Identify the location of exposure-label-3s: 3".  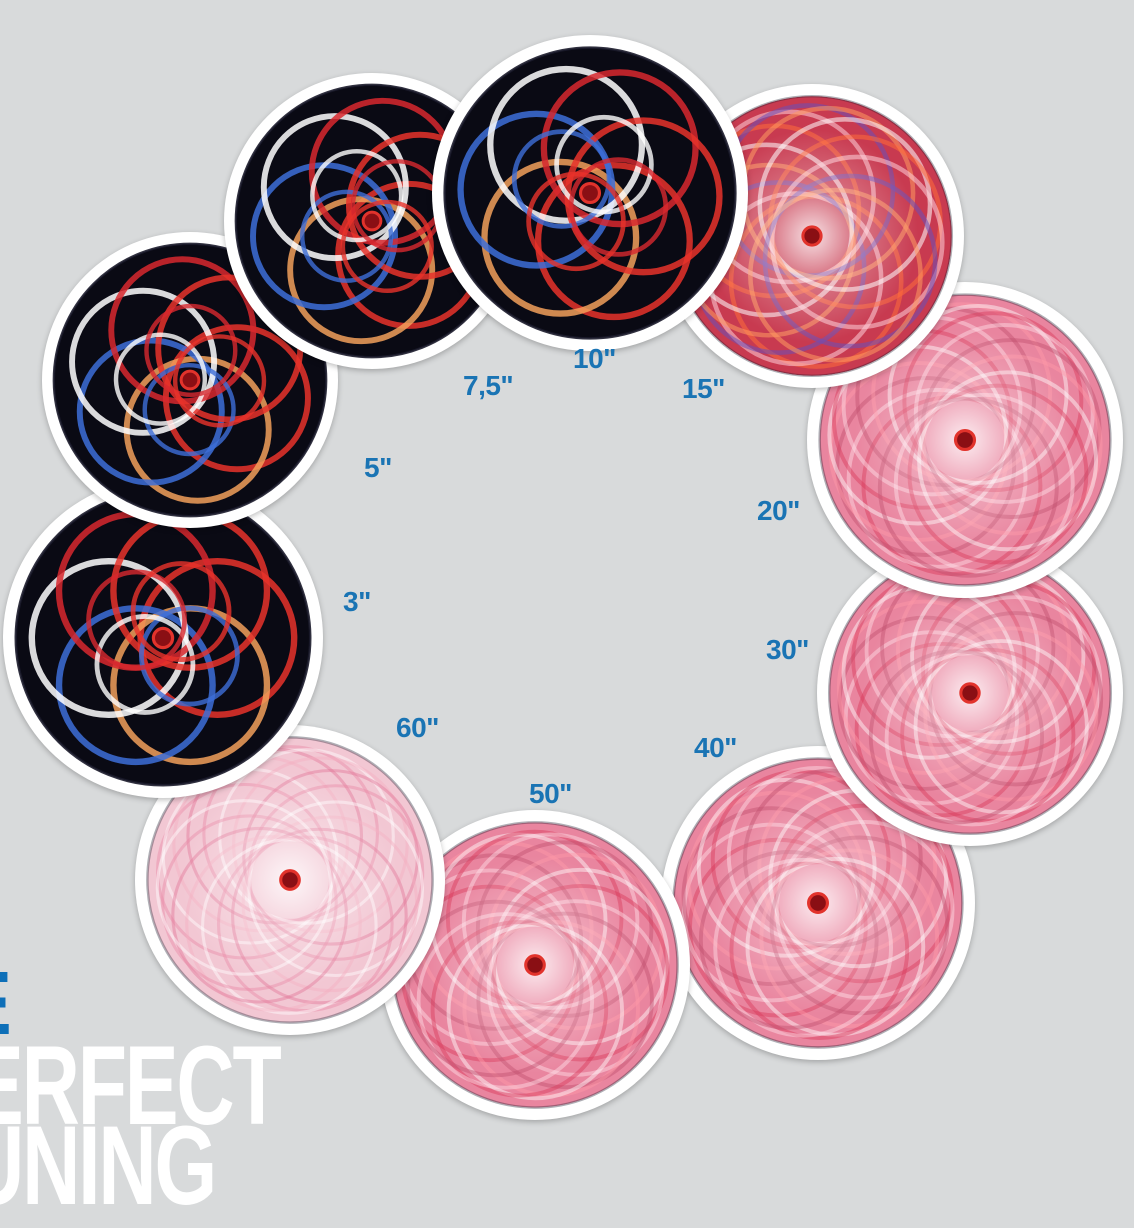
(357, 601).